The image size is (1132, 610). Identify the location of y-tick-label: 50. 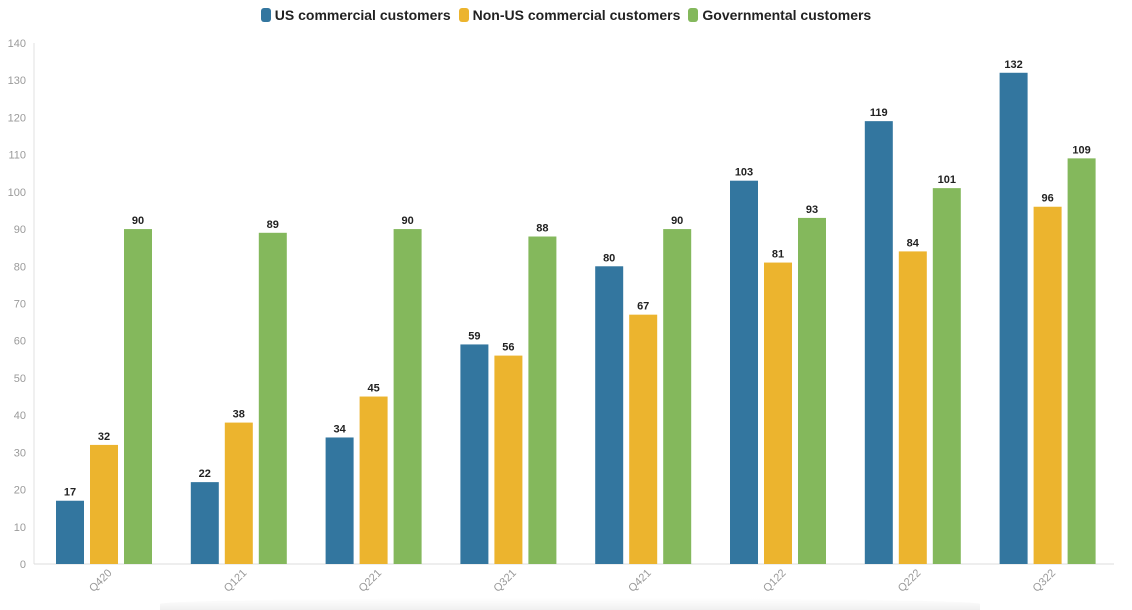
(20, 379).